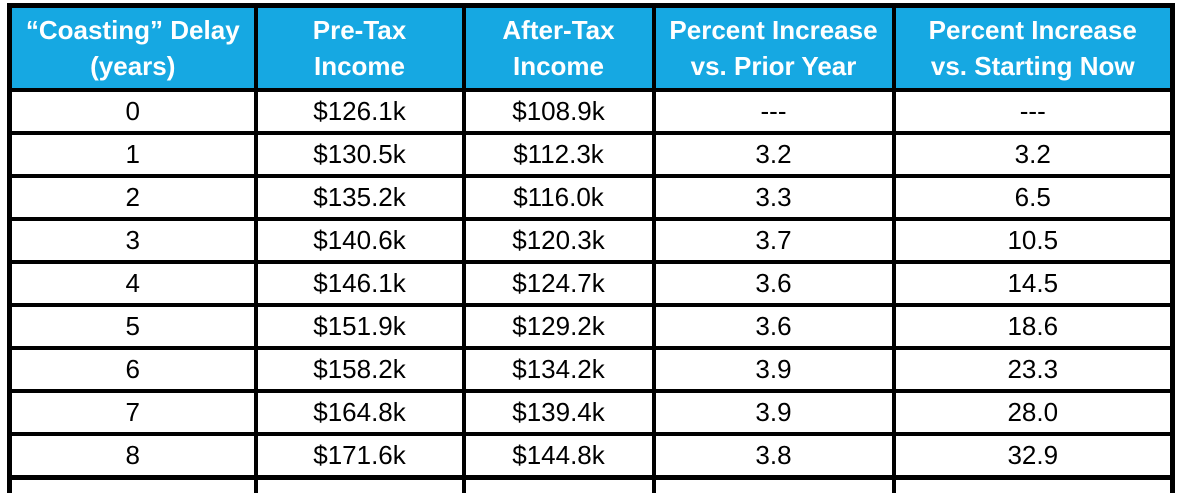  Describe the element at coordinates (773, 240) in the screenshot. I see `table-cell-pct-prior: 3.7` at that location.